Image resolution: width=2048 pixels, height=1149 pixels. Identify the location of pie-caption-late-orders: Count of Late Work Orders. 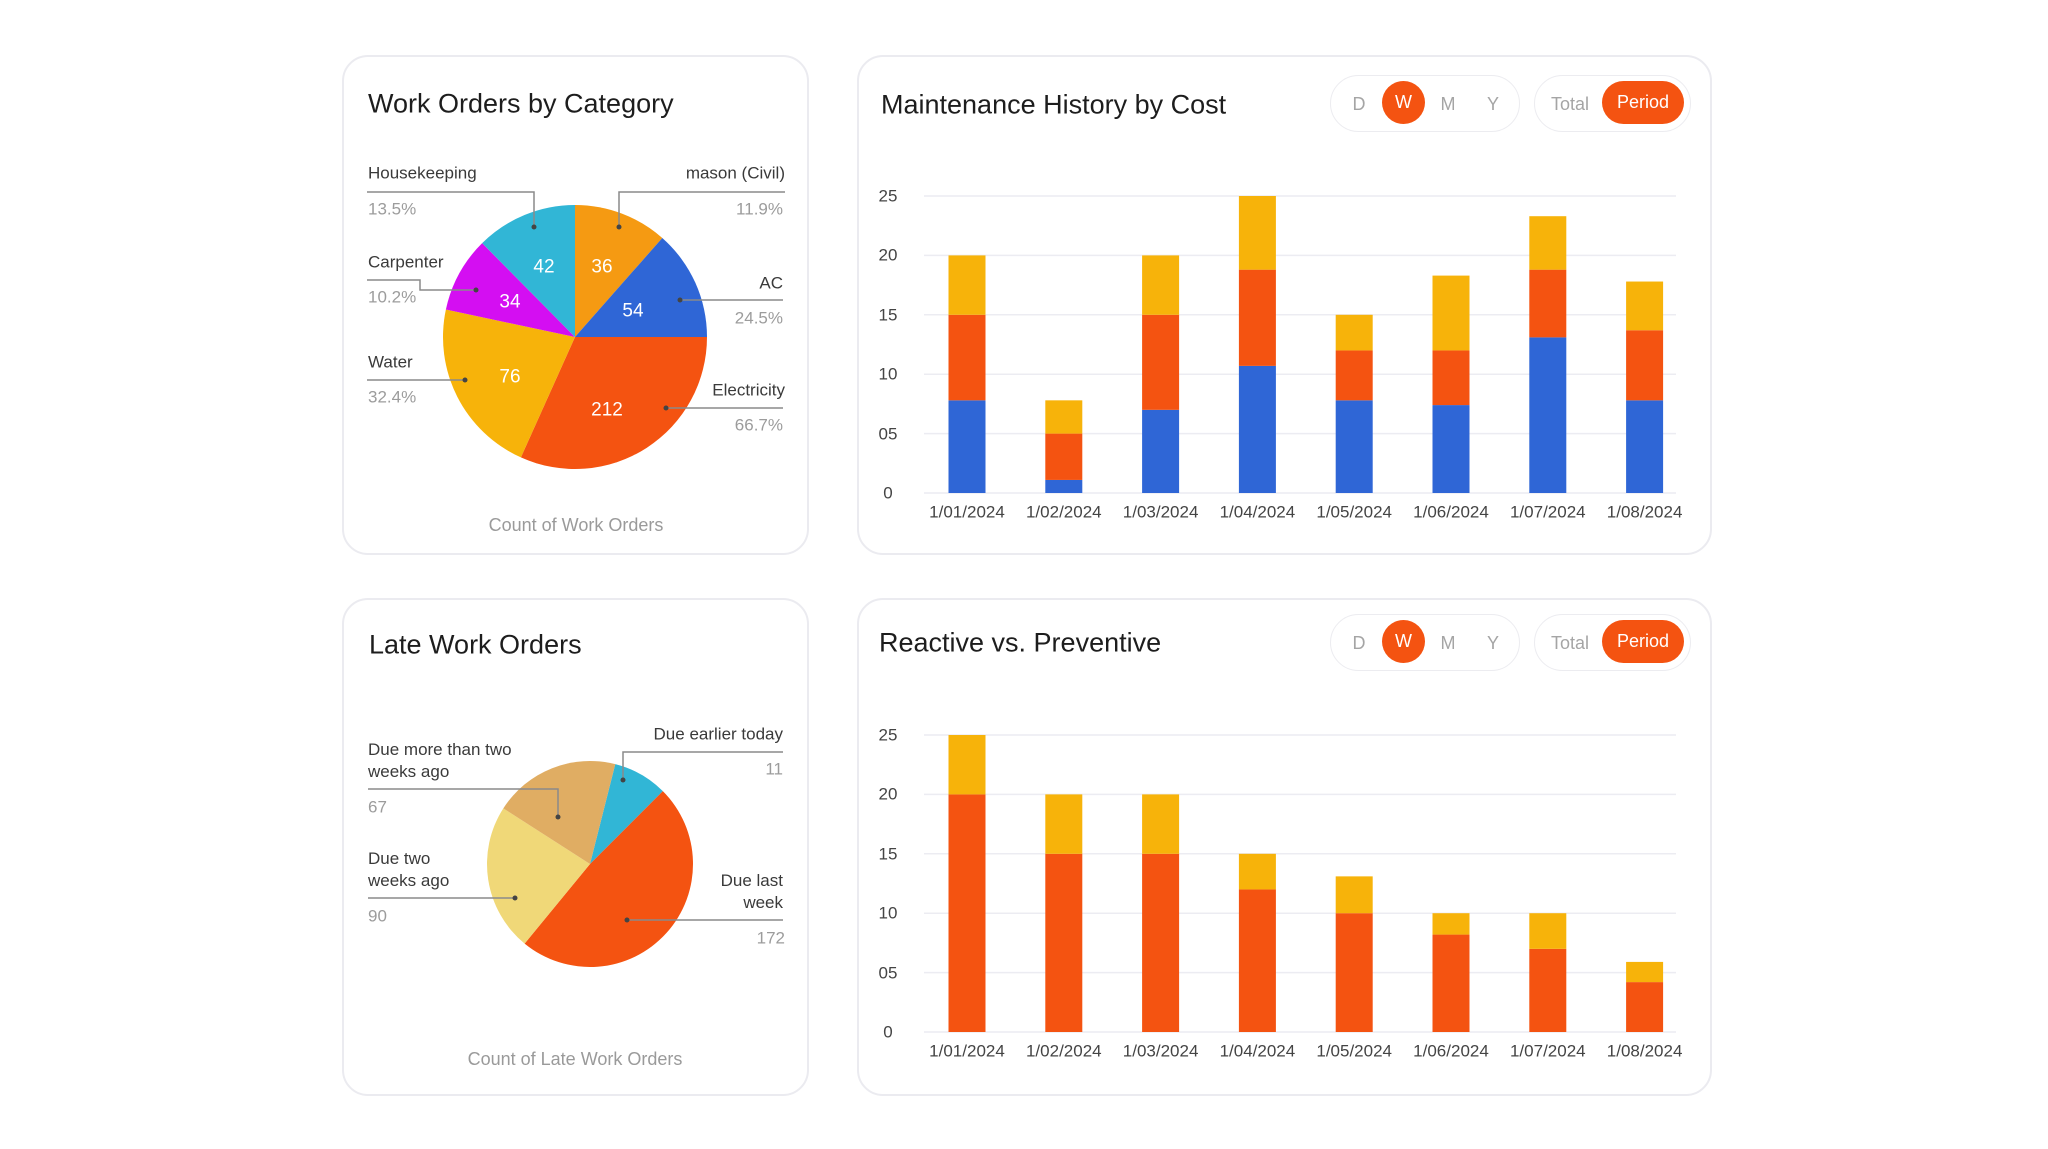
(575, 1059).